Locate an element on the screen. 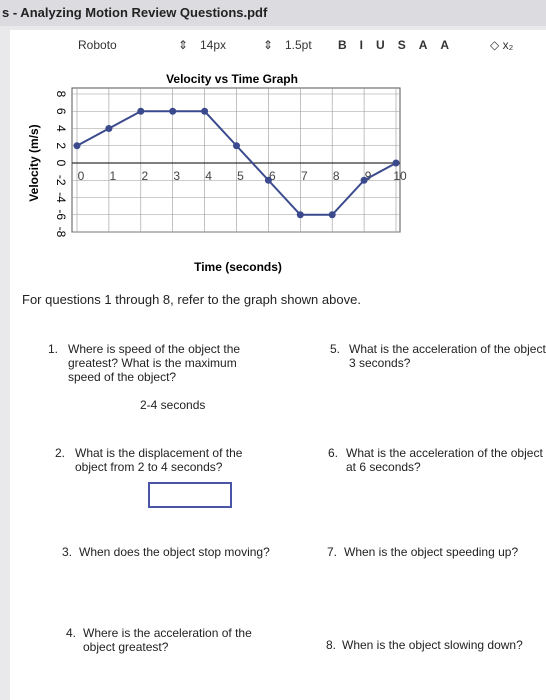 Image resolution: width=546 pixels, height=700 pixels. question-number: 4. is located at coordinates (71, 633).